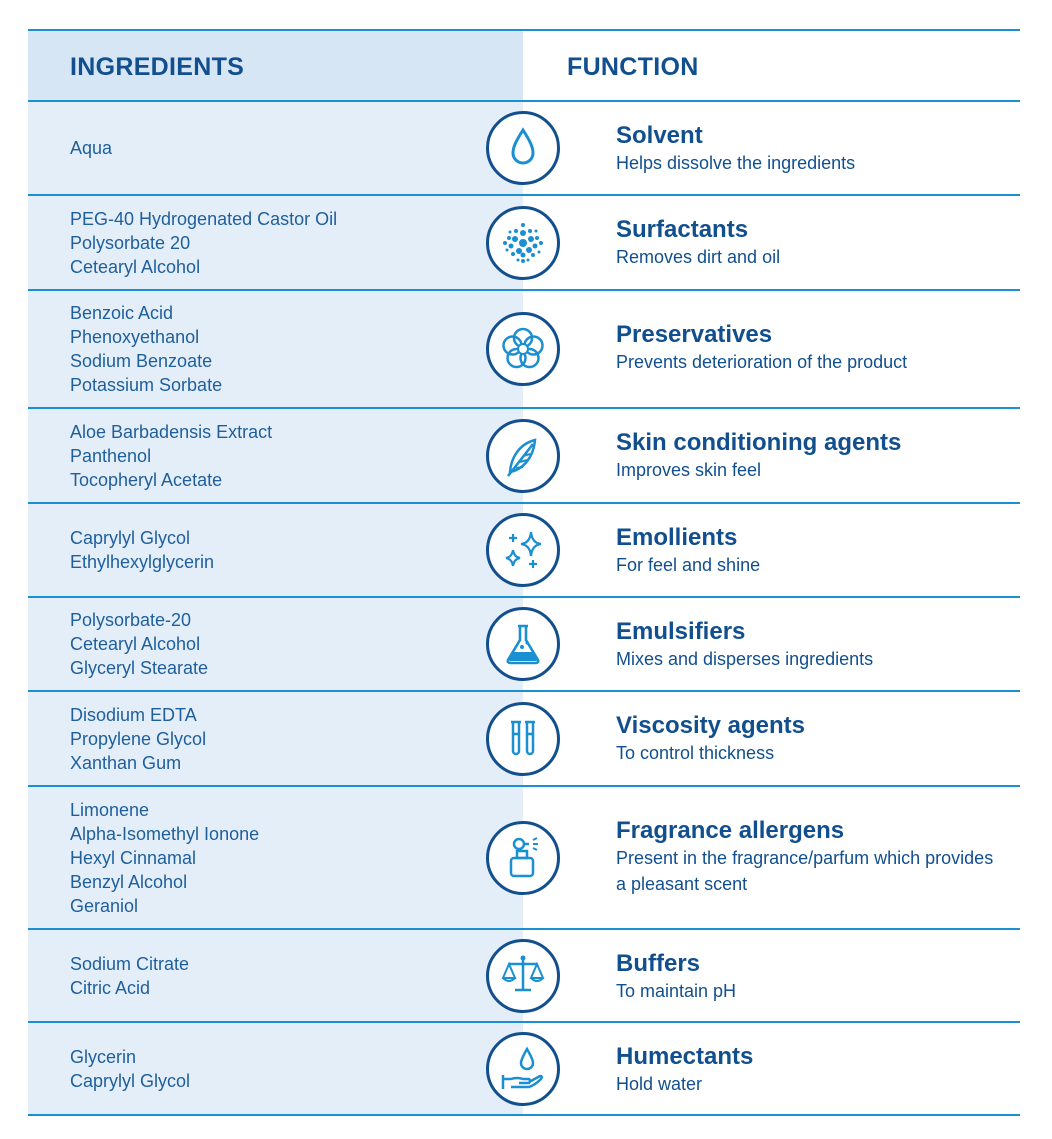  I want to click on table-header: INGREDIENTS FUNCTION, so click(524, 65).